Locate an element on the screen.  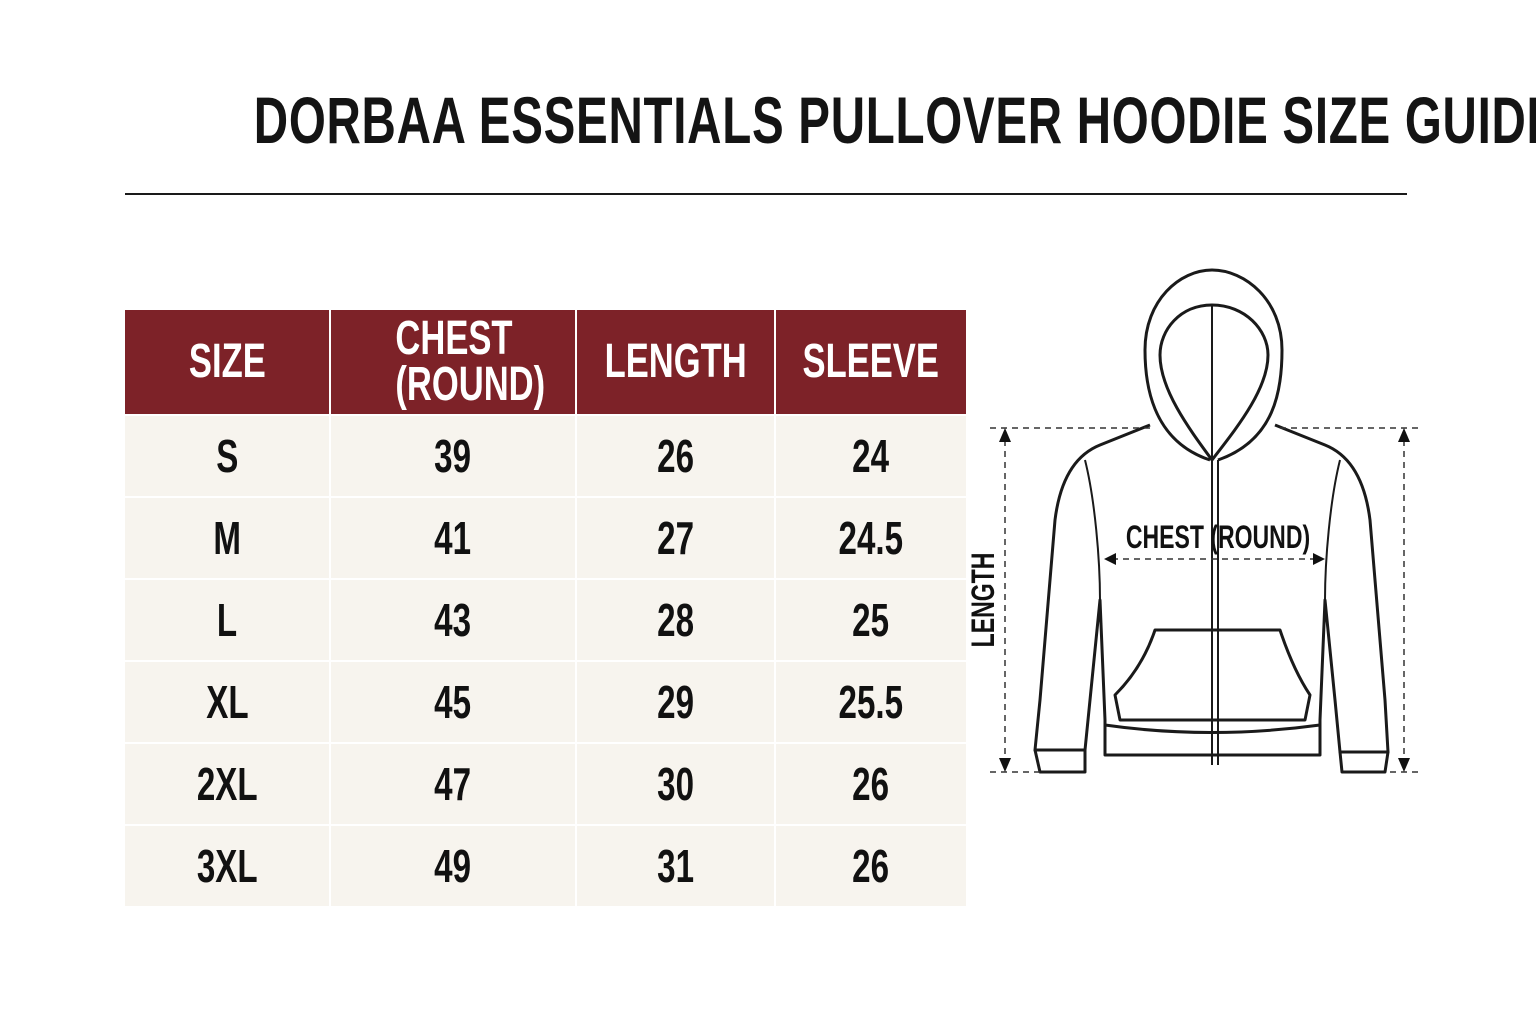
cell-text: 30 is located at coordinates (676, 784).